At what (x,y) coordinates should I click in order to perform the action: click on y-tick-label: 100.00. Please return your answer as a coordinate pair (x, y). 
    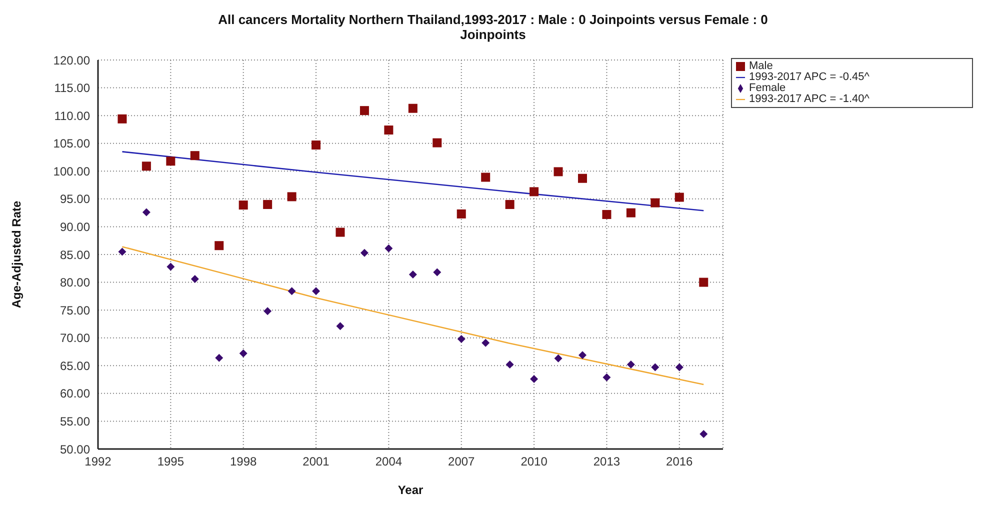
    Looking at the image, I should click on (71, 171).